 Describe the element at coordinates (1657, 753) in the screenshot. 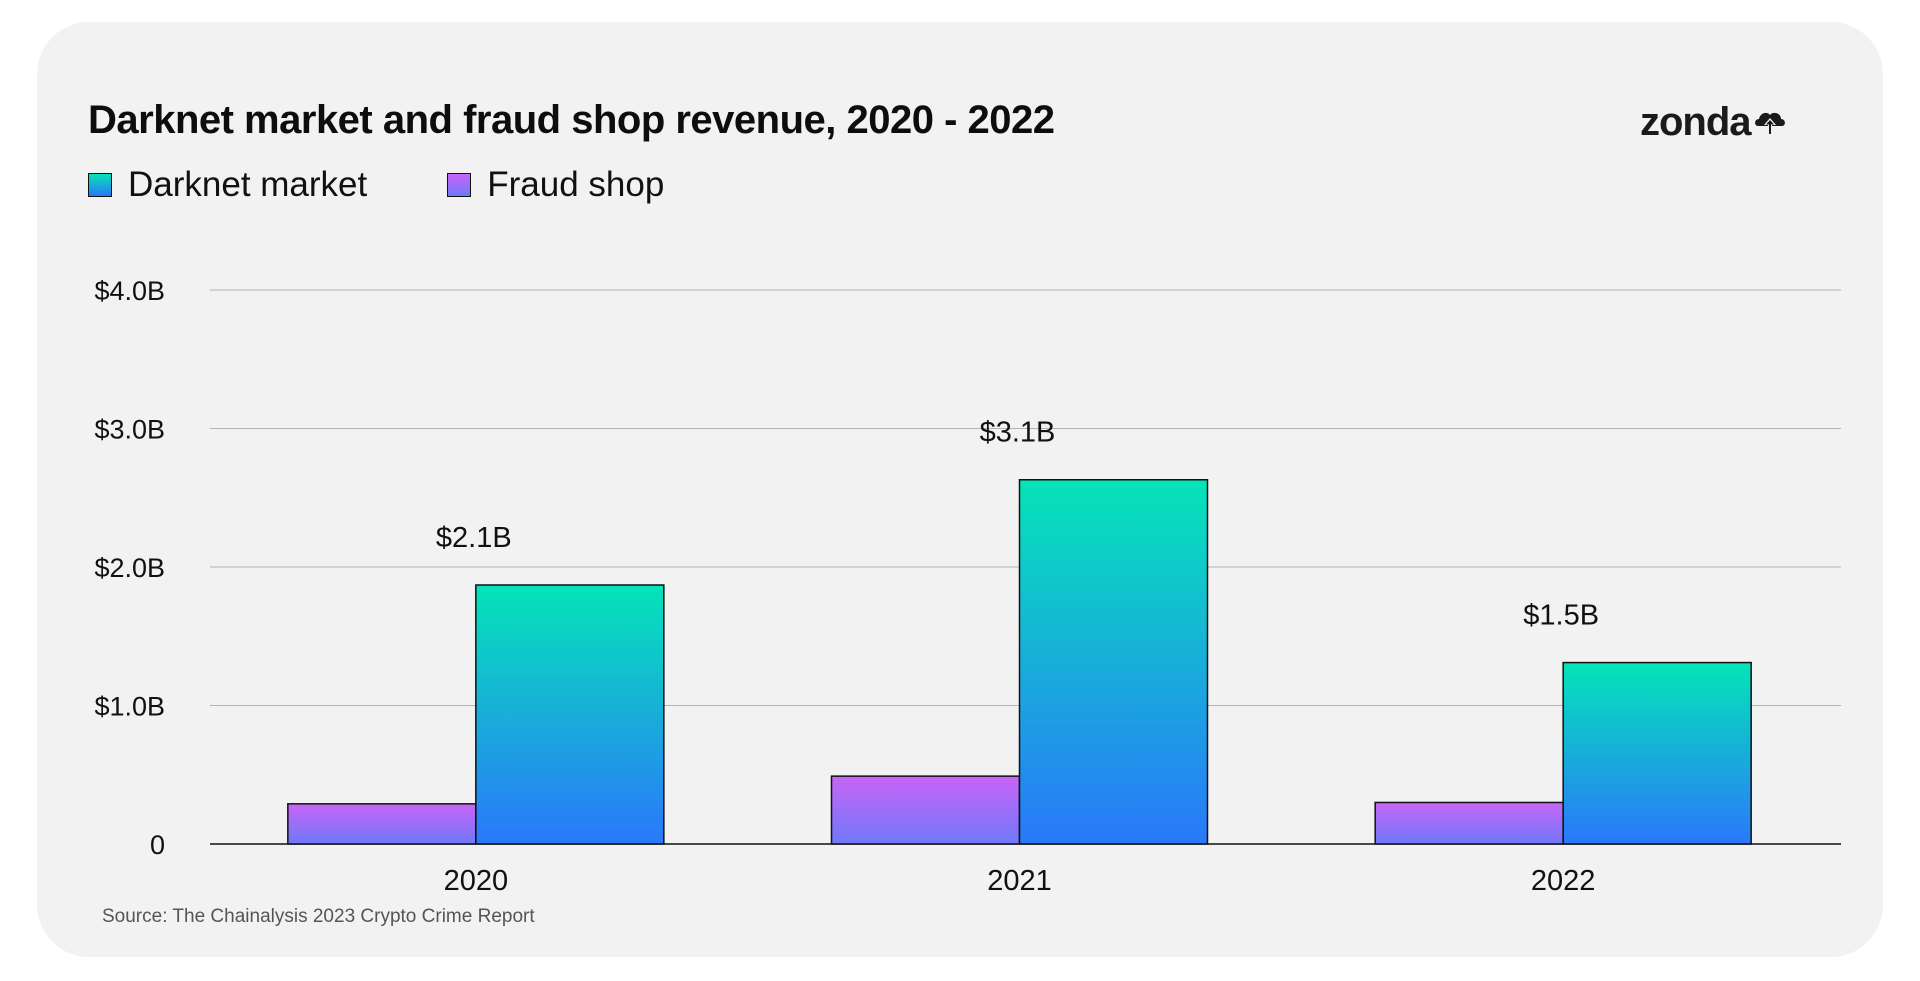

I see `bar-darknet-market-2022` at that location.